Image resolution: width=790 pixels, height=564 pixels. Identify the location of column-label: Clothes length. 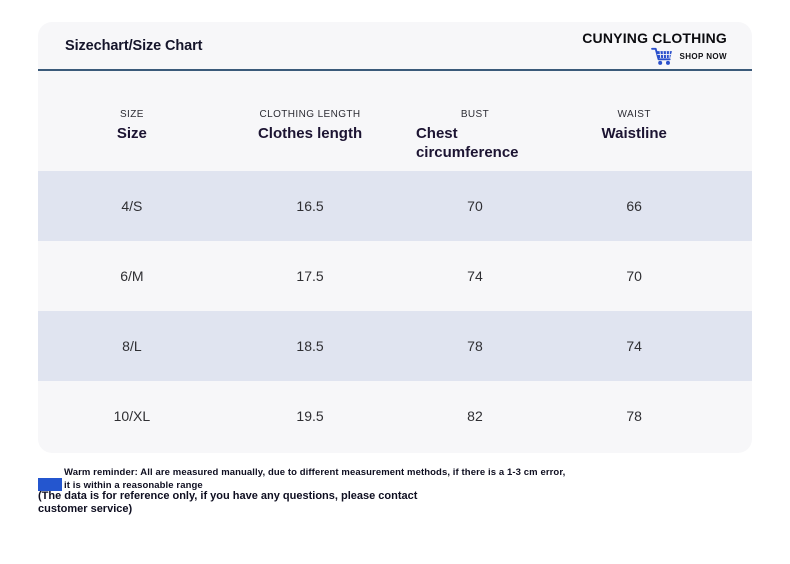
(310, 133).